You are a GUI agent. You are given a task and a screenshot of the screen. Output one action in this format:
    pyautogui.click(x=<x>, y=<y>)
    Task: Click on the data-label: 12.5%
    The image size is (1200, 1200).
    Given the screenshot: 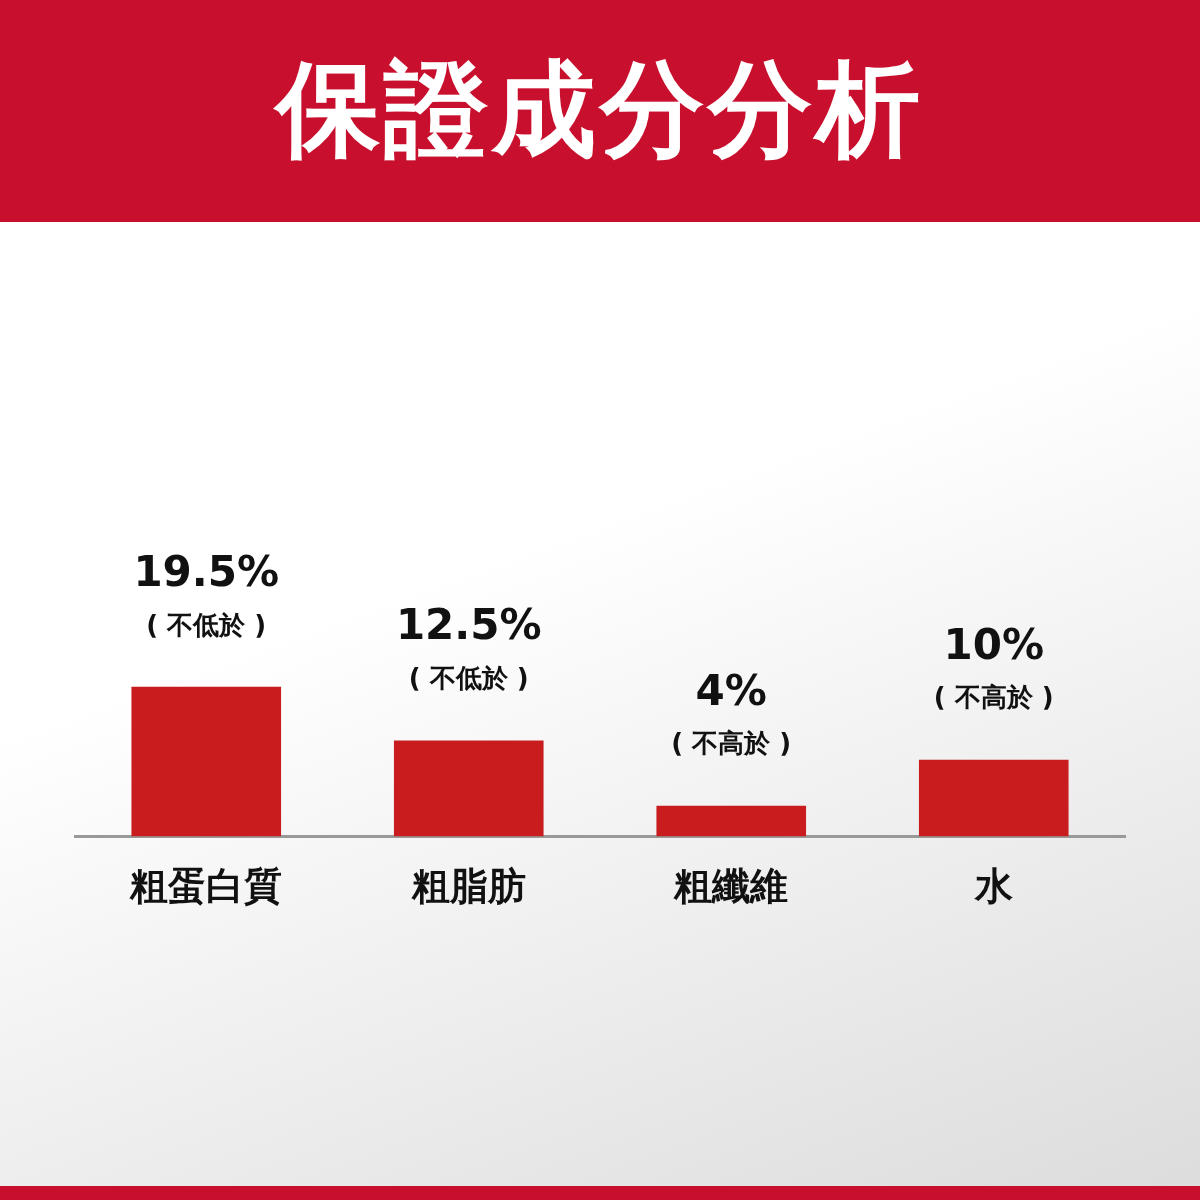 What is the action you would take?
    pyautogui.click(x=468, y=625)
    